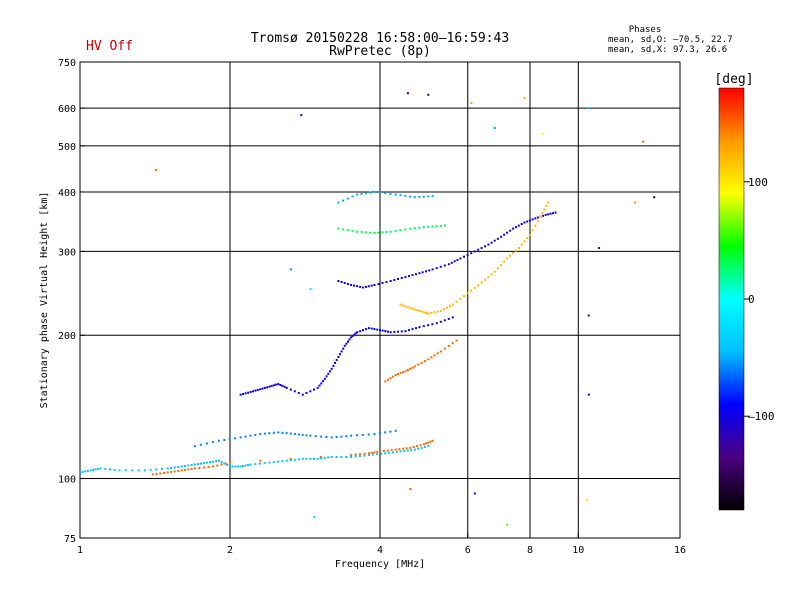 The height and width of the screenshot is (604, 800). What do you see at coordinates (380, 51) in the screenshot?
I see `chart-subtitle: RwPretec (8p)` at bounding box center [380, 51].